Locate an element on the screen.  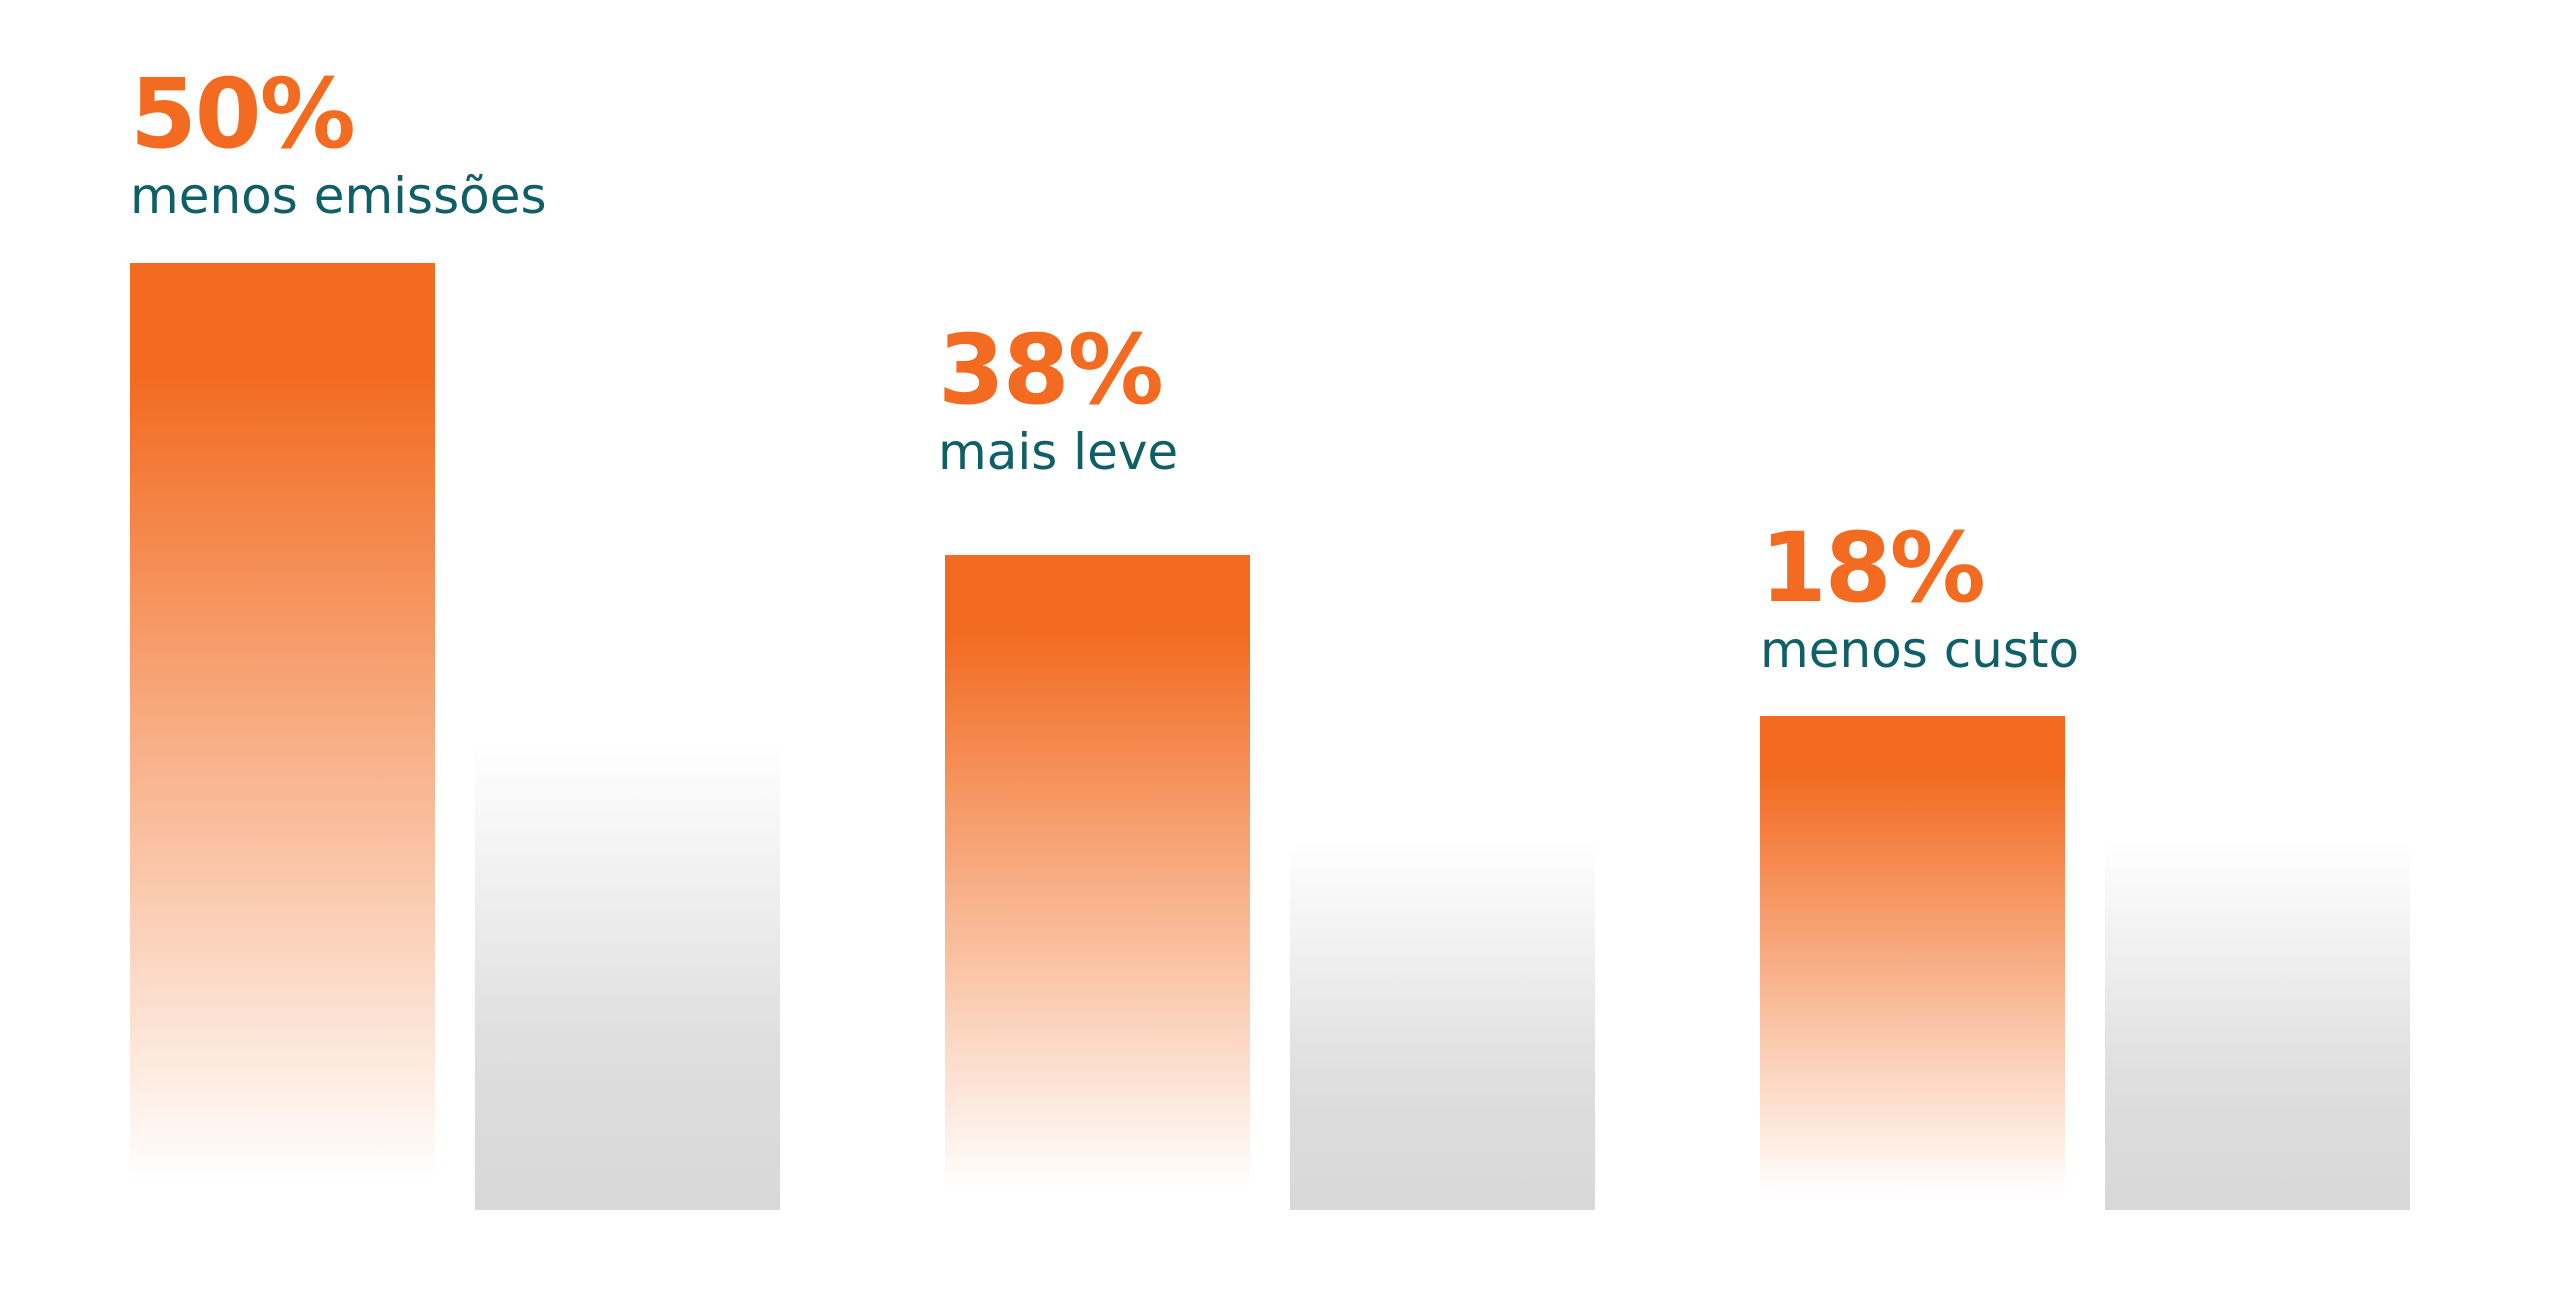
group-label-2: 18% menos custo is located at coordinates (1919, 598).